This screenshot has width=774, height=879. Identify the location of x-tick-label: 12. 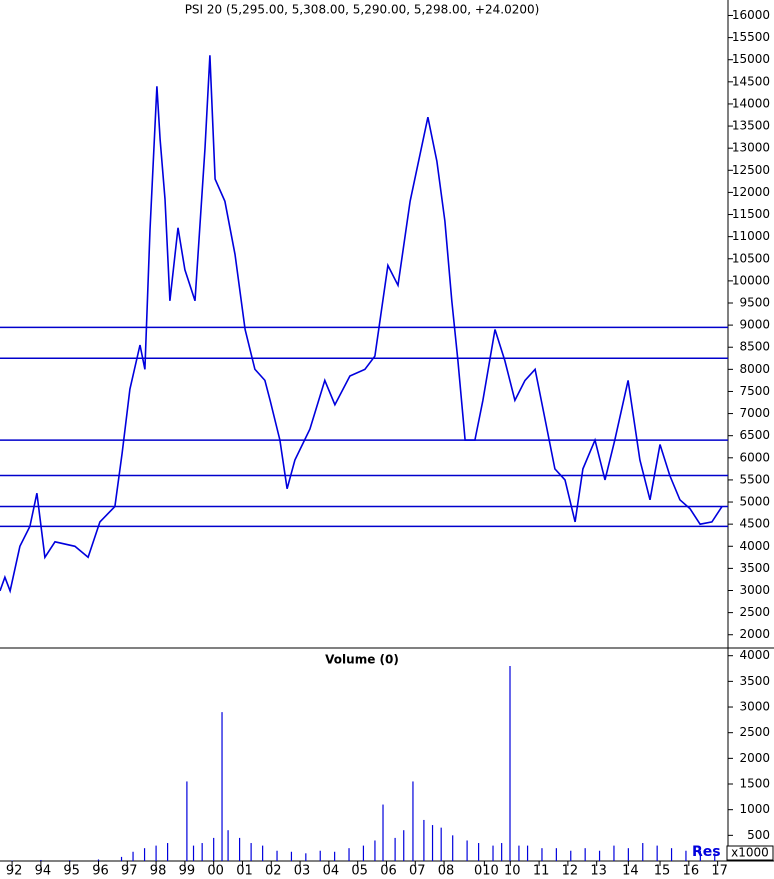
(570, 871).